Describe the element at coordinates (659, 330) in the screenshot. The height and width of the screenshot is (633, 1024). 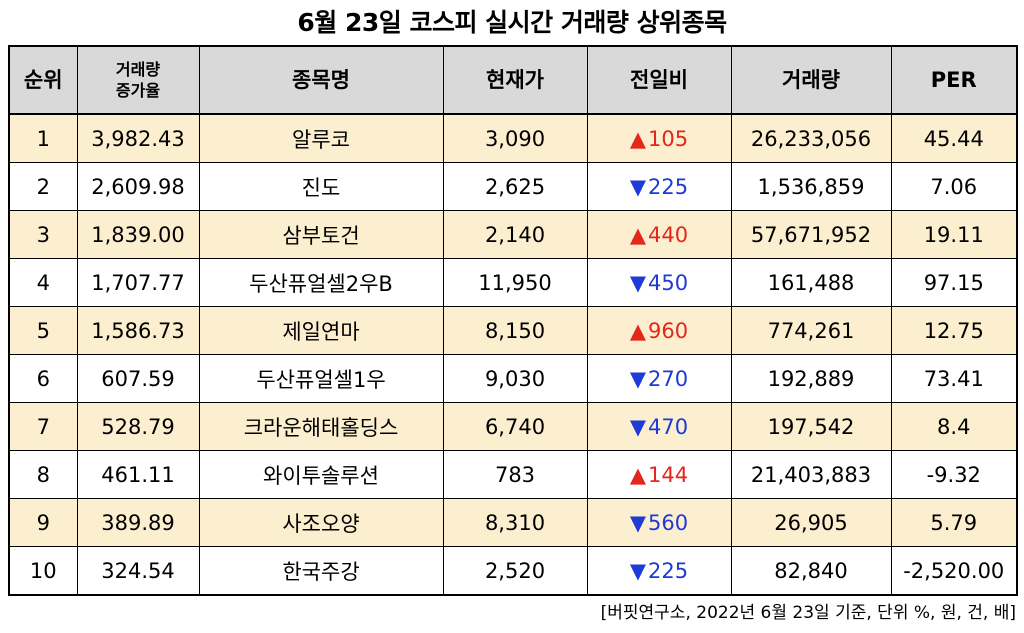
I see `cell-change: ▲960` at that location.